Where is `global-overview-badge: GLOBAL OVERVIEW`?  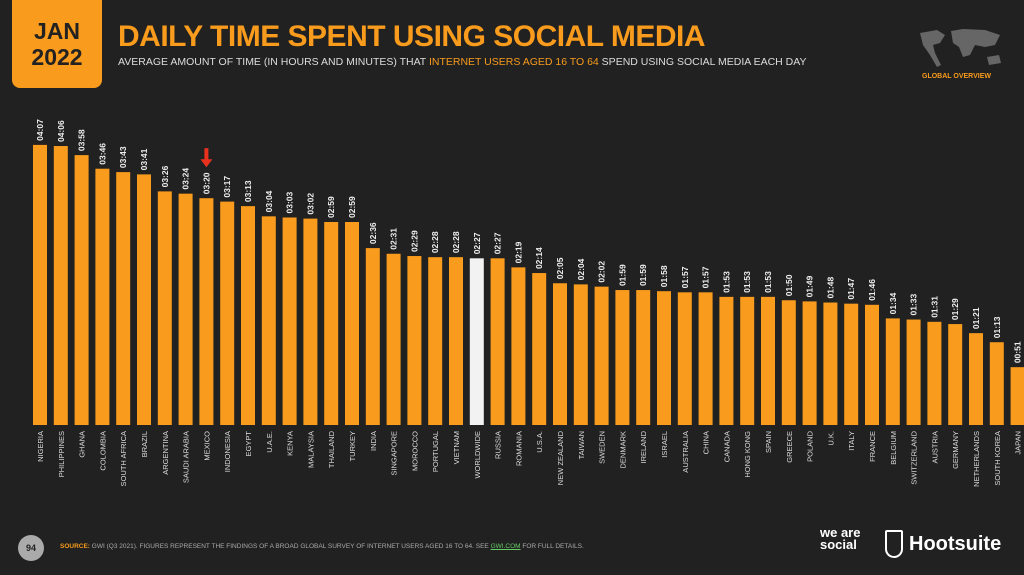
global-overview-badge: GLOBAL OVERVIEW is located at coordinates (956, 76).